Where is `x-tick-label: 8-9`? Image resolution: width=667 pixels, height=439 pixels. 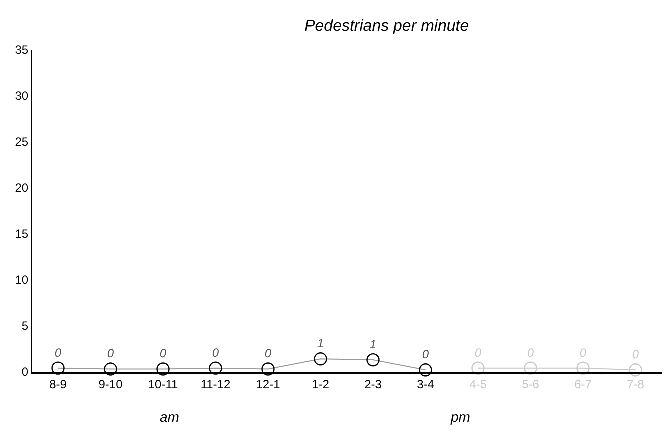 x-tick-label: 8-9 is located at coordinates (59, 384).